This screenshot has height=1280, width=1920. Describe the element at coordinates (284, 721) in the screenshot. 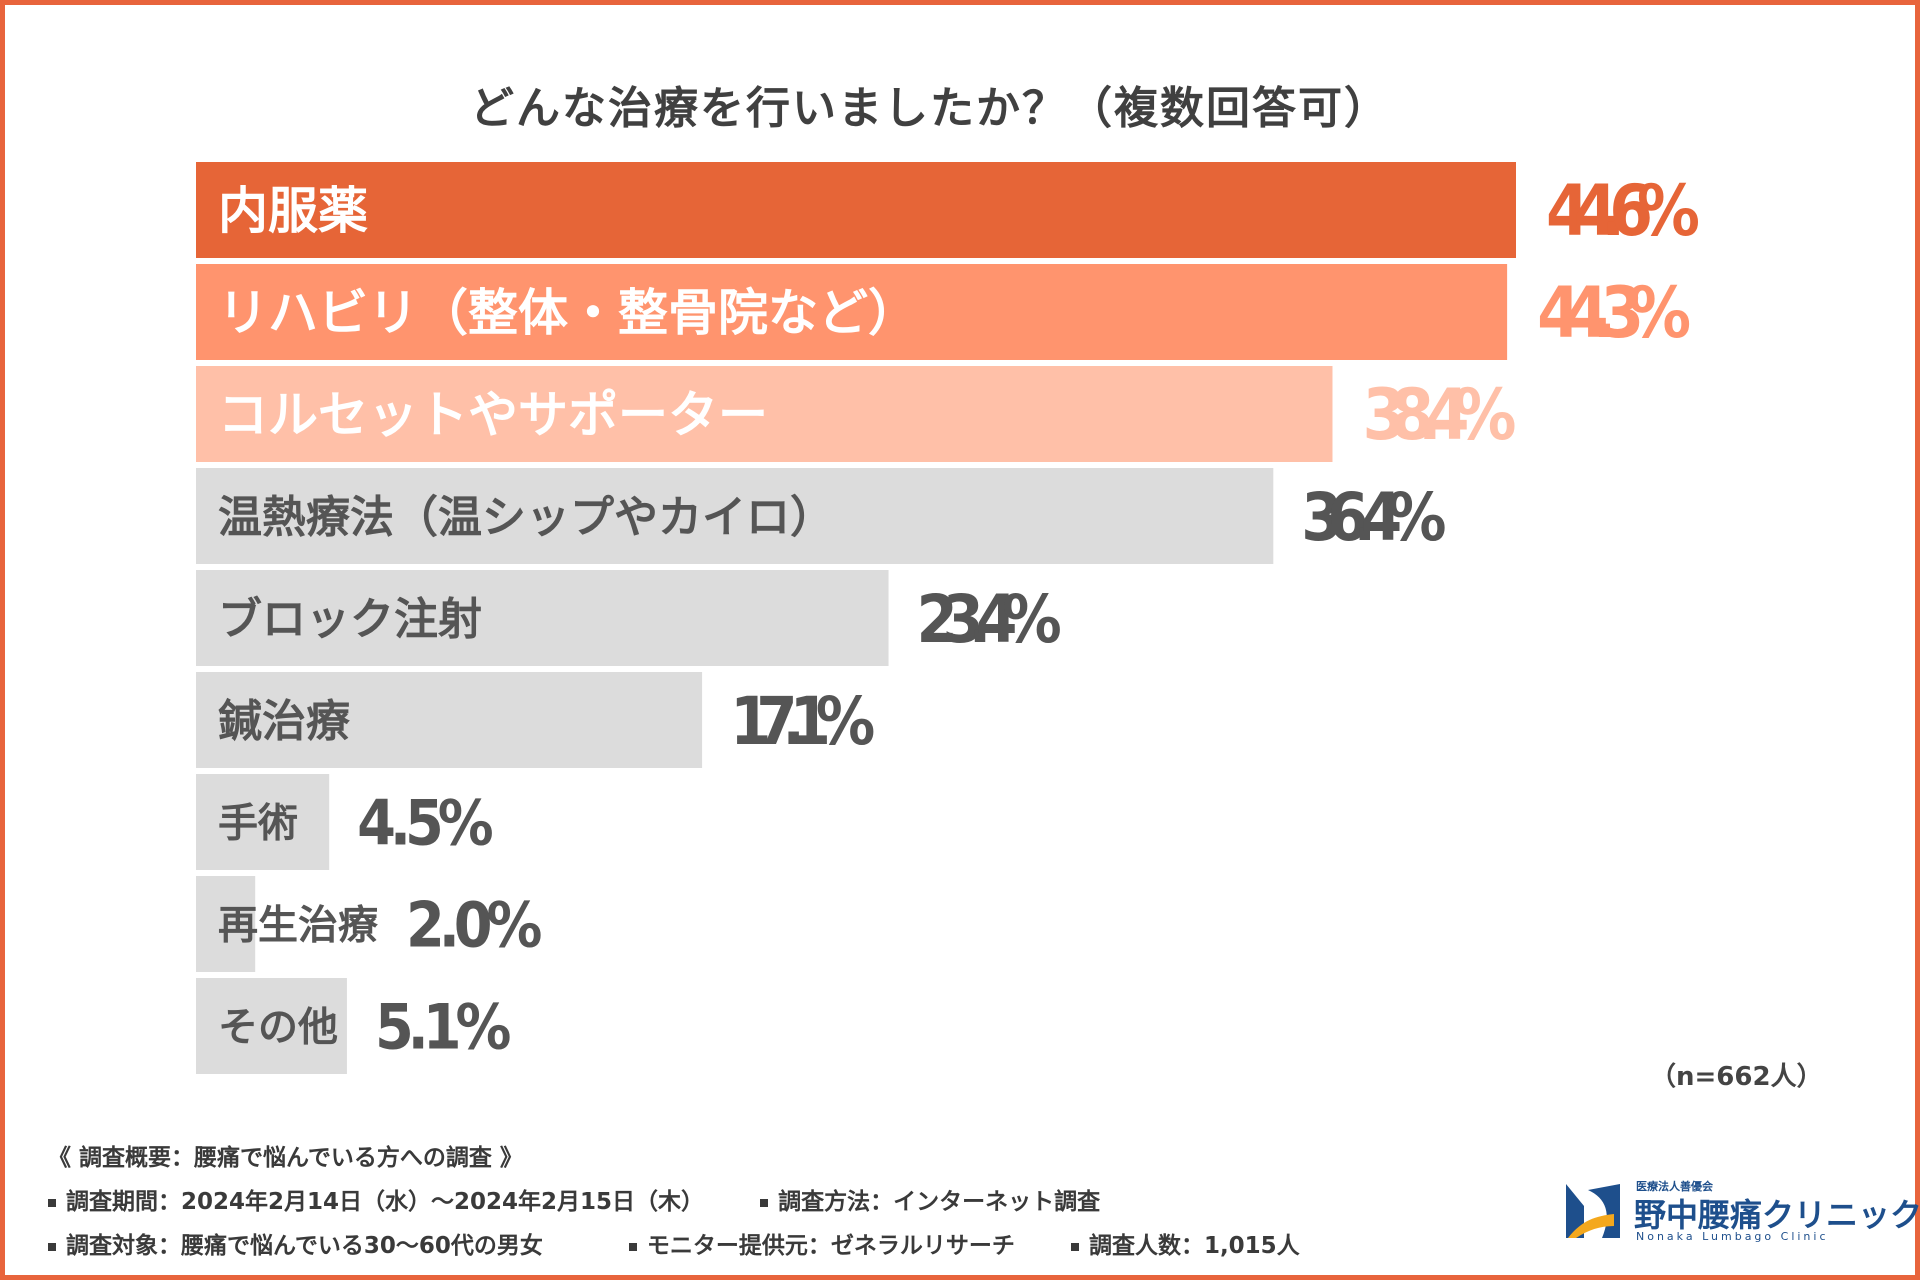

I see `bar-label-6: 鍼治療` at that location.